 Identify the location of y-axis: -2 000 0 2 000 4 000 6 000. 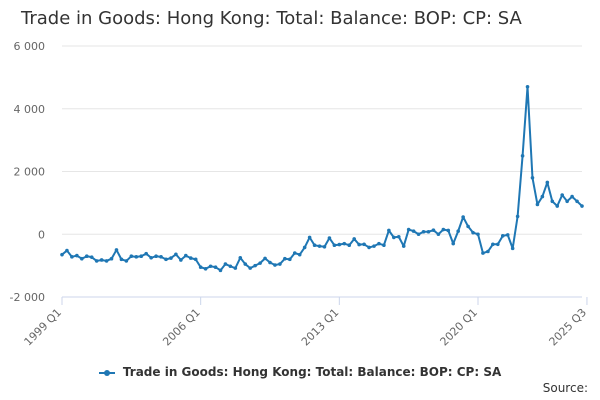
(27, 172).